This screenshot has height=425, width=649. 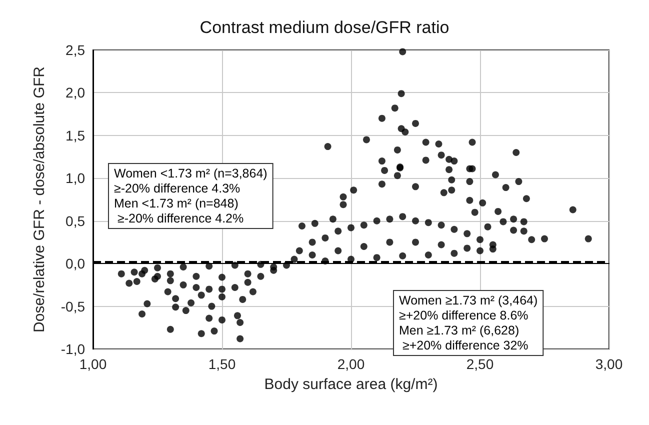 I want to click on x-tick-label: 2,00, so click(x=351, y=364).